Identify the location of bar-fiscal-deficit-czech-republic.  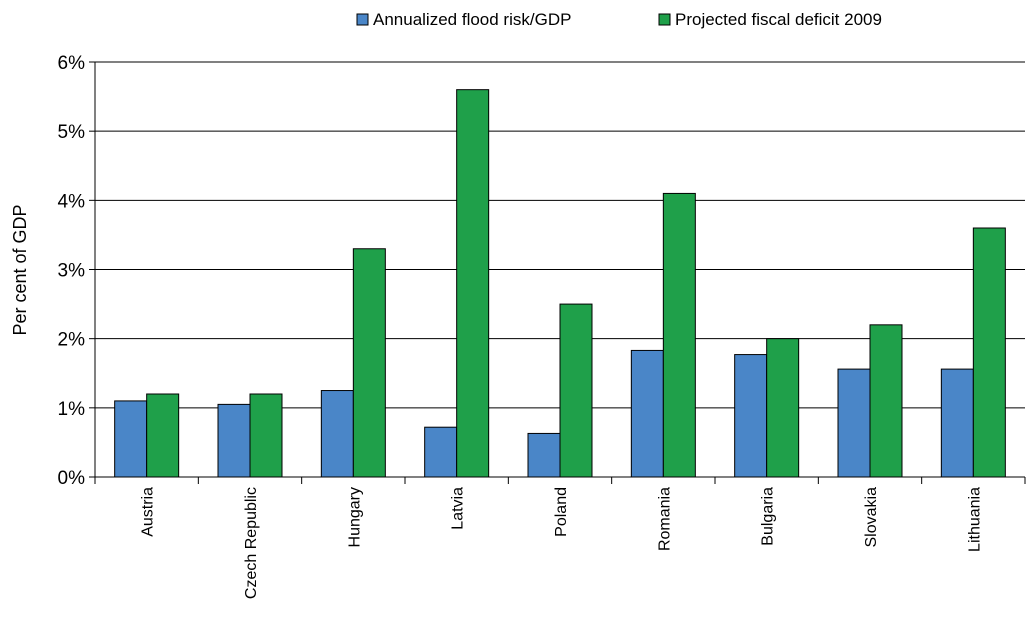
(266, 435).